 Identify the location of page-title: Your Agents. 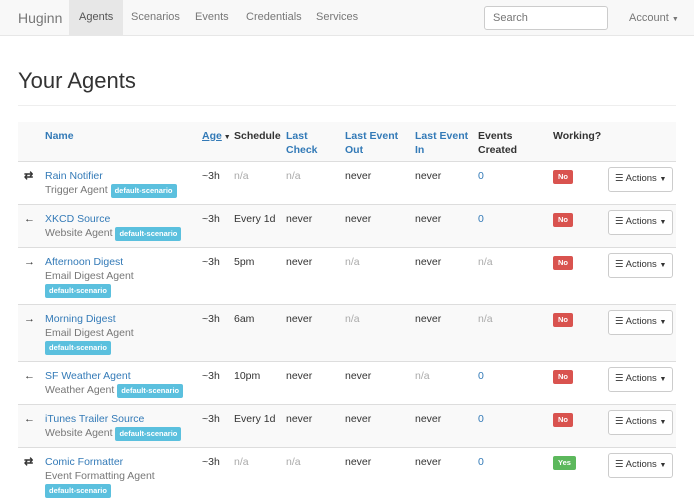
(77, 80).